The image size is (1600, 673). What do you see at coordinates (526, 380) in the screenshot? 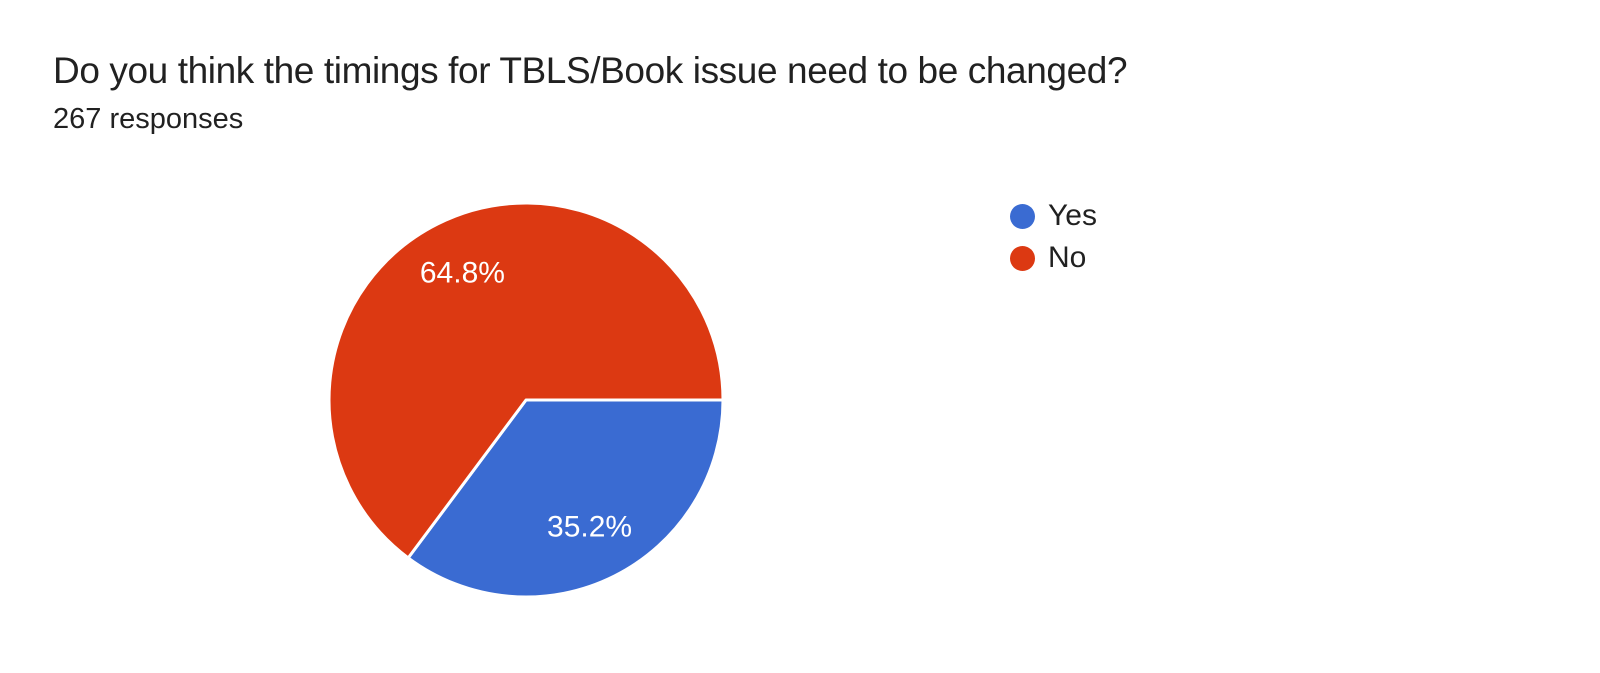
I see `pie-slice-no` at bounding box center [526, 380].